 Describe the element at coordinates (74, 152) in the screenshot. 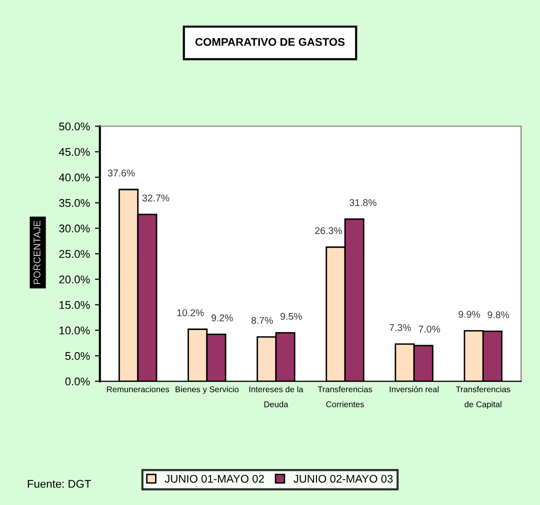

I see `y-tick-label: 45.0%` at that location.